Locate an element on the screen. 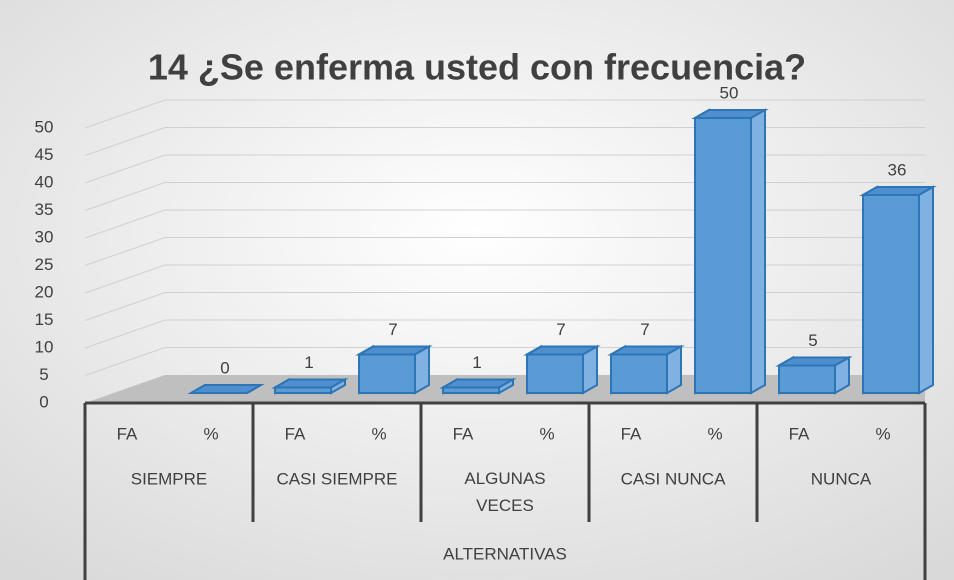 The image size is (954, 580). y-tick-label: 35 is located at coordinates (44, 209).